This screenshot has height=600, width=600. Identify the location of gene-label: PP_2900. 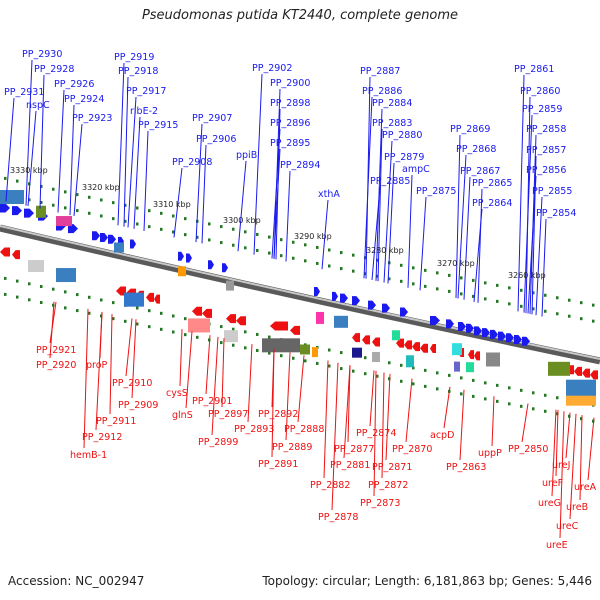
(290, 83).